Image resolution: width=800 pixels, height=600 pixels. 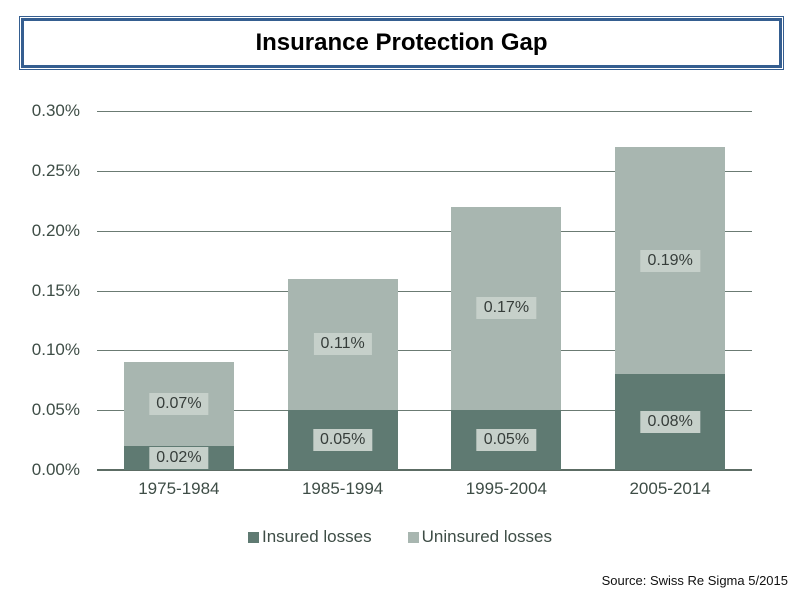 What do you see at coordinates (179, 404) in the screenshot?
I see `data-label: 0.07%` at bounding box center [179, 404].